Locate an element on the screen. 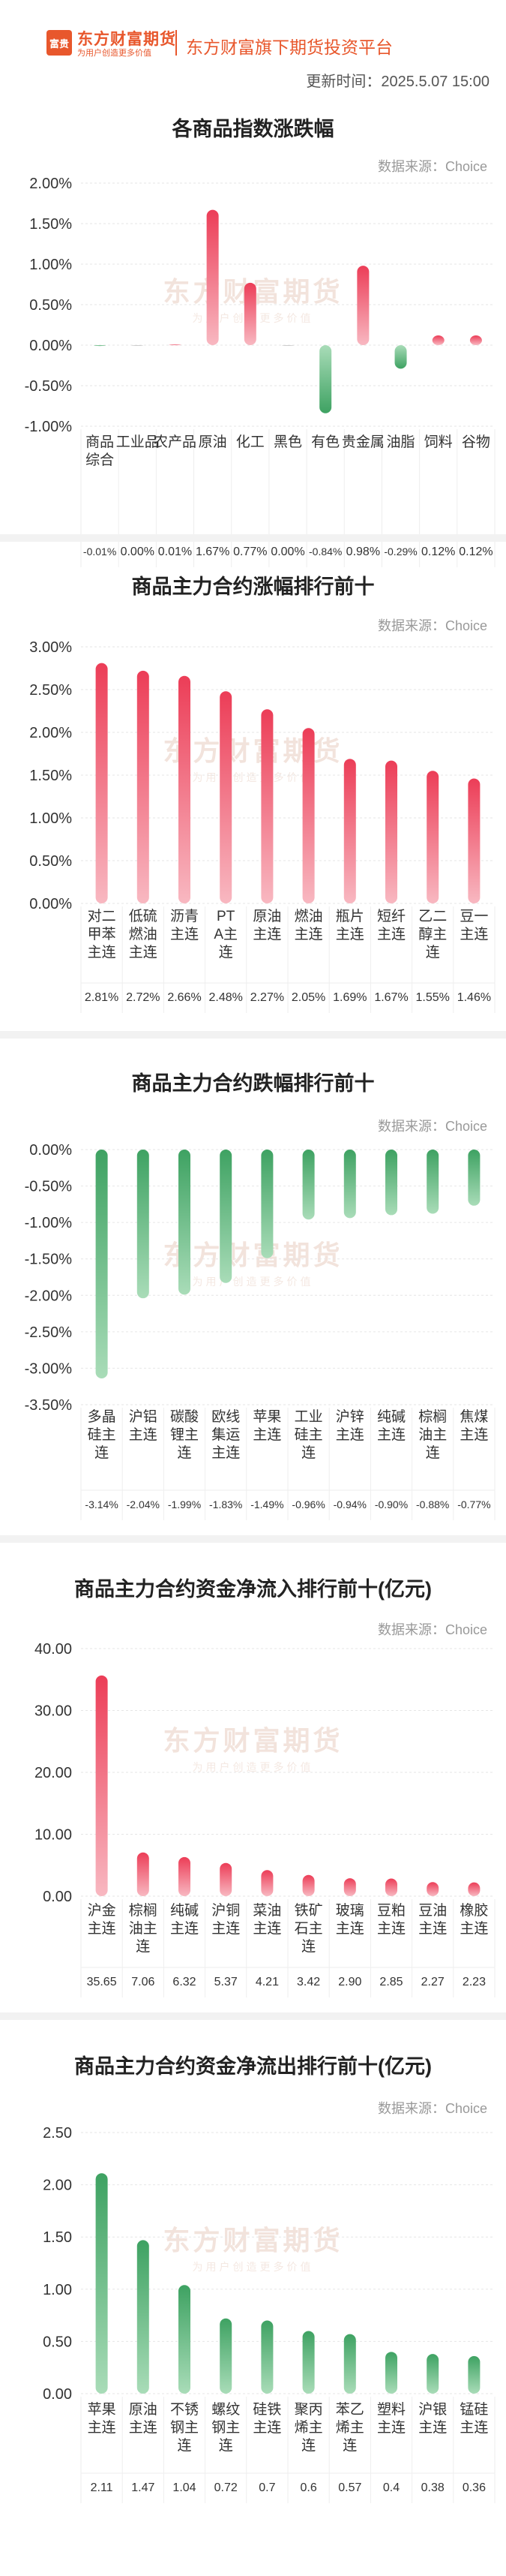 The height and width of the screenshot is (2576, 506). value-label: 3.42 is located at coordinates (309, 1982).